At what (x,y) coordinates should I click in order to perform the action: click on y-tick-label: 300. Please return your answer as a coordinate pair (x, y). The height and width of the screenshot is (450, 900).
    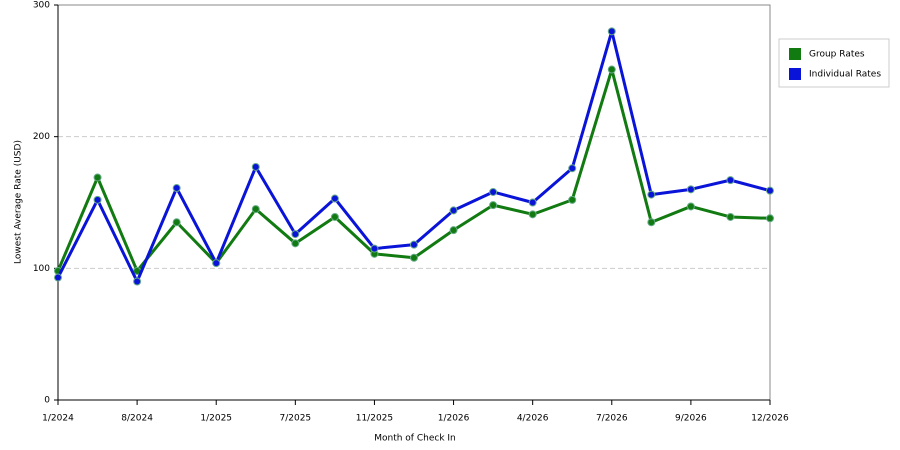
    Looking at the image, I should click on (41, 6).